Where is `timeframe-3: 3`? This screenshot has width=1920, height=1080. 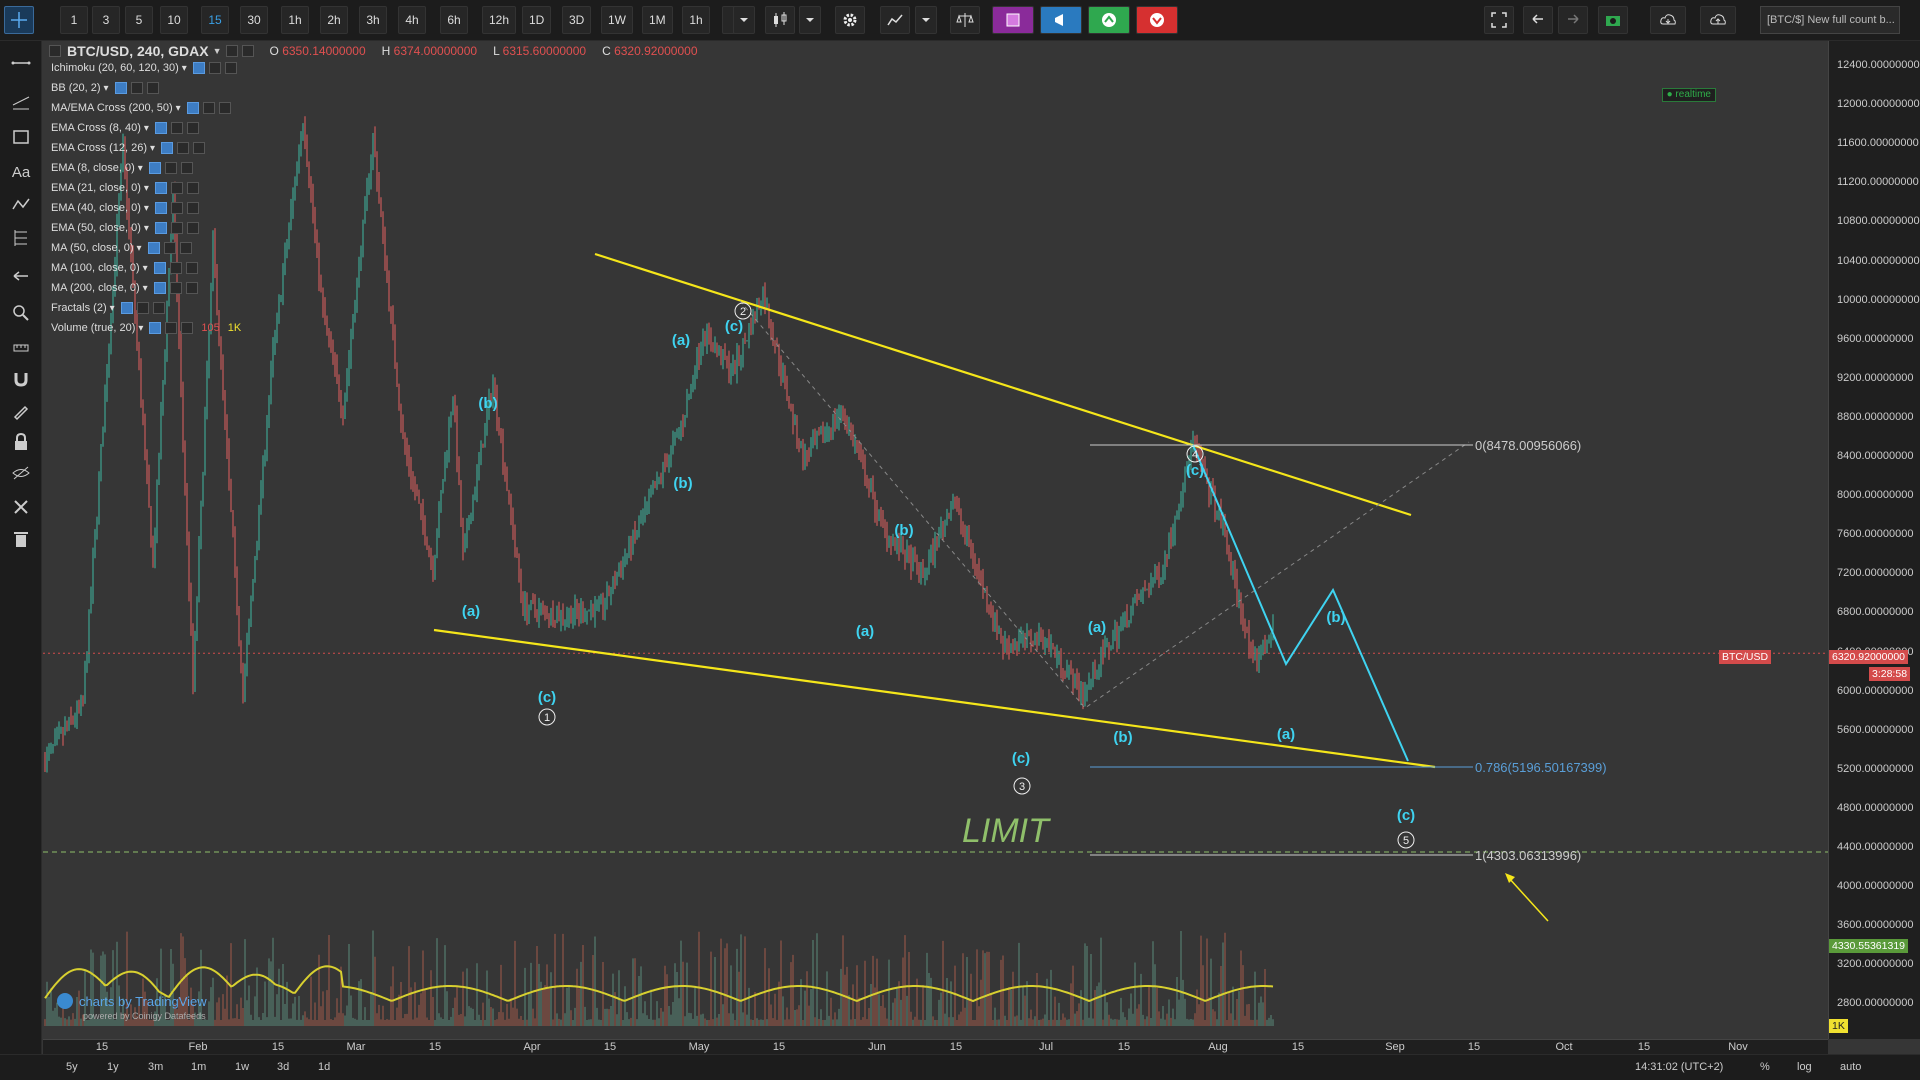 timeframe-3: 3 is located at coordinates (106, 20).